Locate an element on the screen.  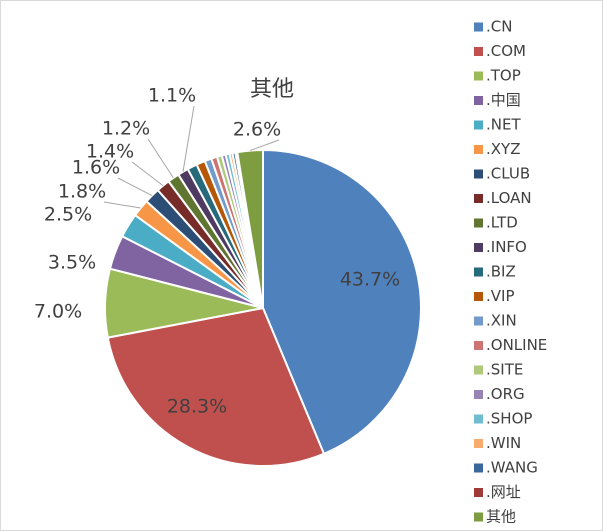
legend-label: .NET is located at coordinates (503, 125).